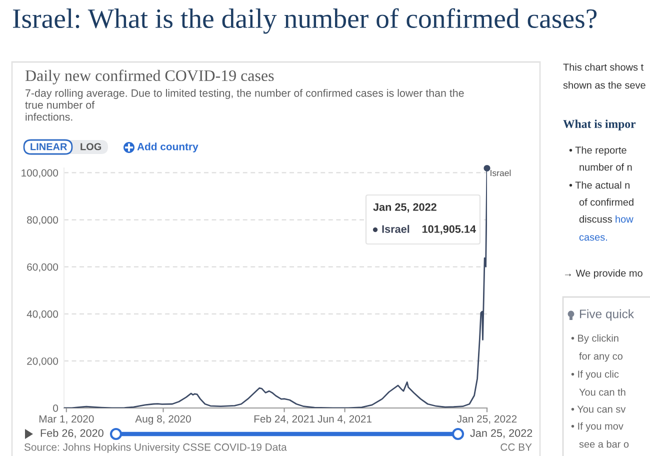 The image size is (650, 456). Describe the element at coordinates (391, 228) in the screenshot. I see `annotation: ● Israel` at that location.